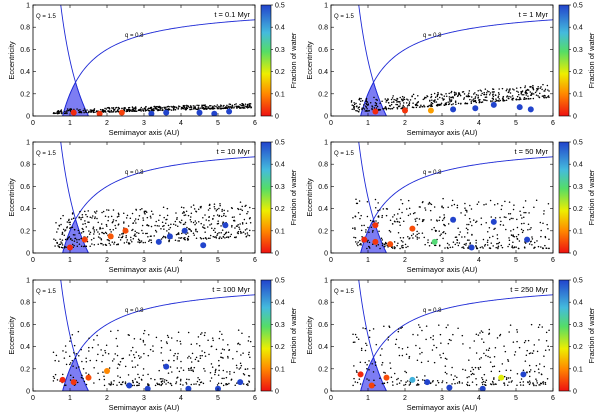  Describe the element at coordinates (372, 60) in the screenshot. I see `apocentre-curve` at that location.